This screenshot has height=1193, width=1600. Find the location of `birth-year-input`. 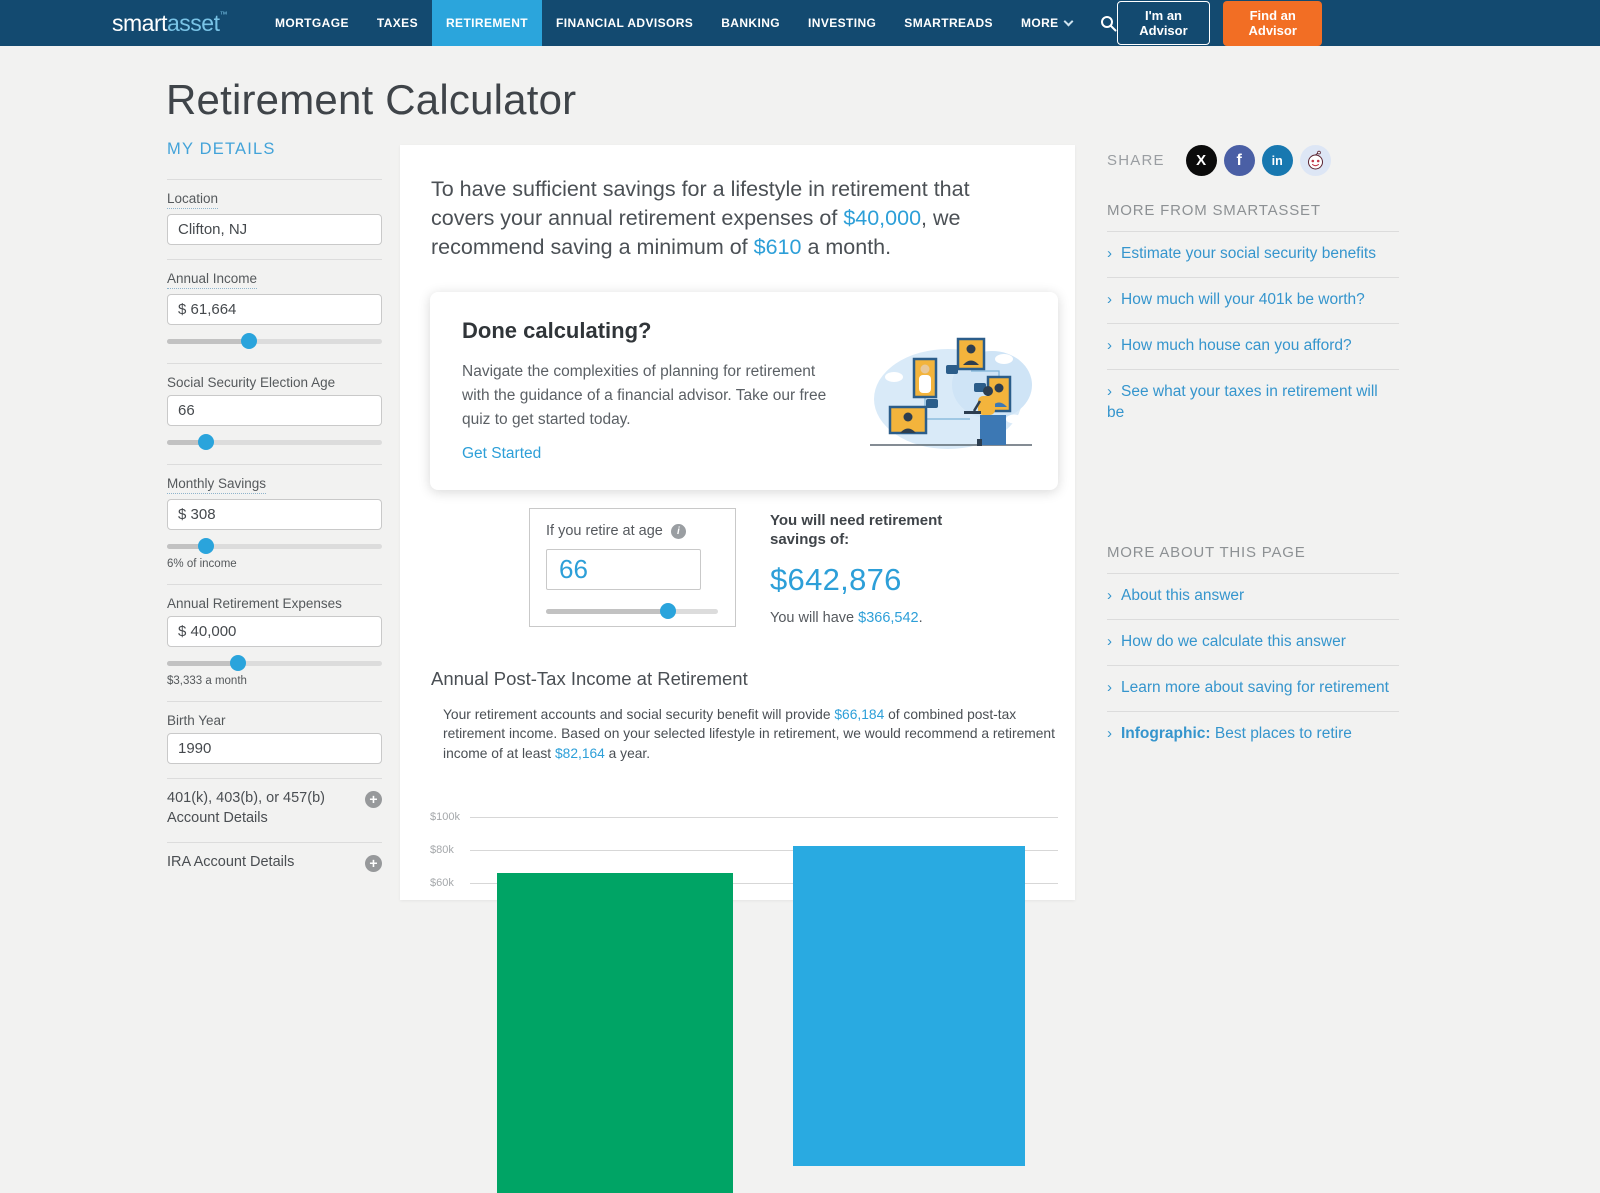

birth-year-input is located at coordinates (274, 748).